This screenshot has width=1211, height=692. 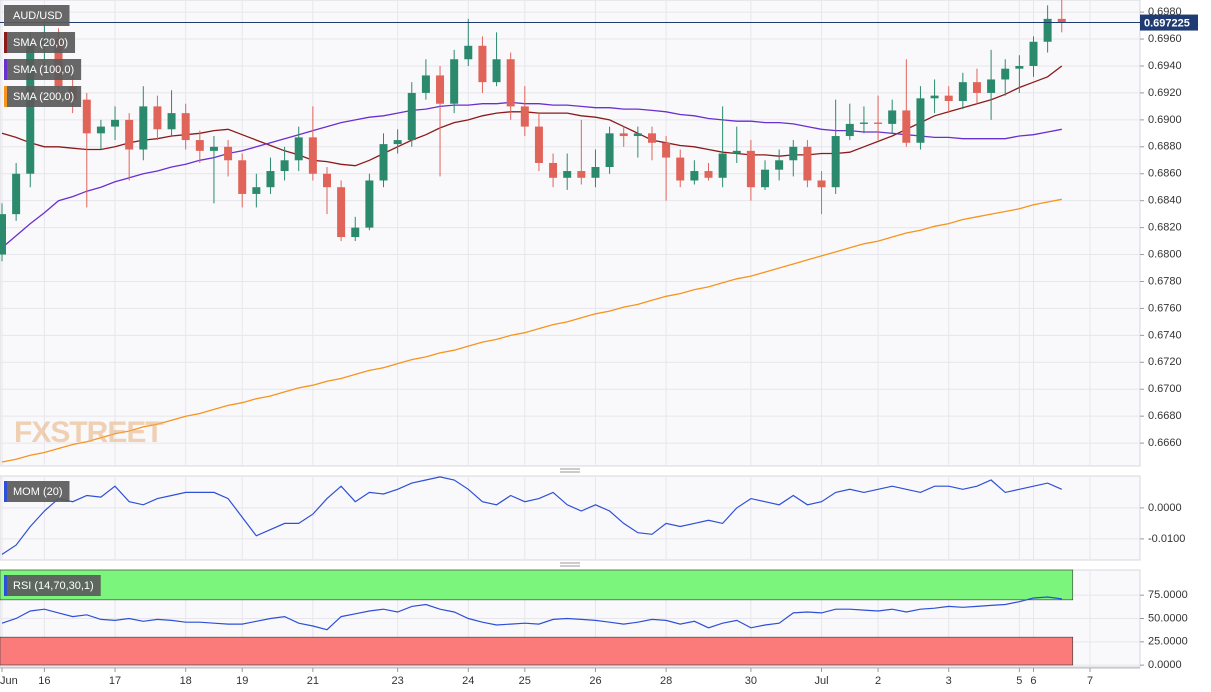 I want to click on legend-item: SMA (20,0), so click(x=40, y=42).